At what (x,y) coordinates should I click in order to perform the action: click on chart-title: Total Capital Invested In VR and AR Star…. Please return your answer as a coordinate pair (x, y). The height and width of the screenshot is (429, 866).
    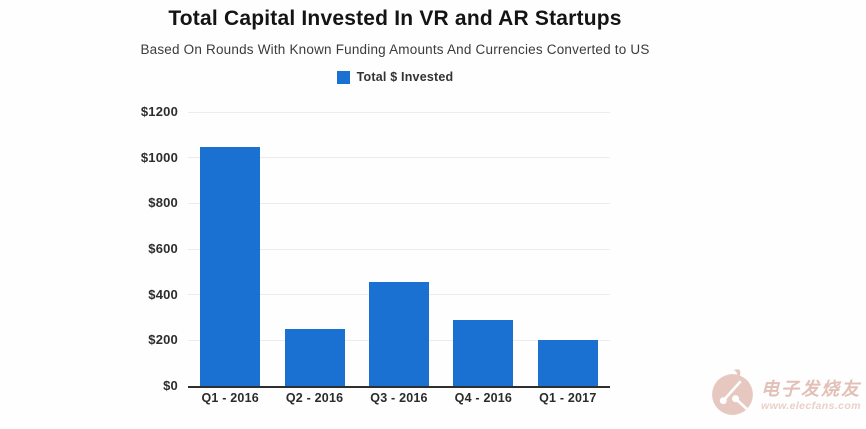
    Looking at the image, I should click on (395, 18).